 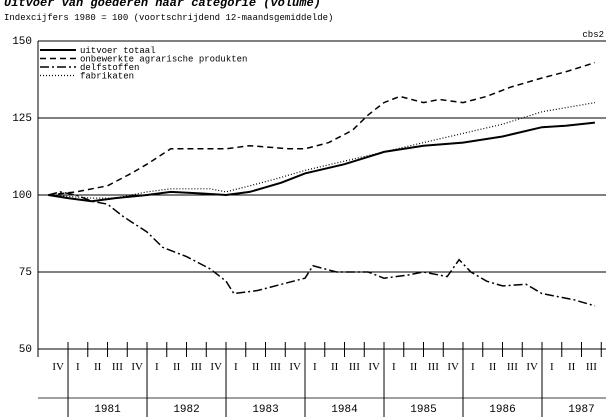 What do you see at coordinates (423, 410) in the screenshot?
I see `year-label: 1985` at bounding box center [423, 410].